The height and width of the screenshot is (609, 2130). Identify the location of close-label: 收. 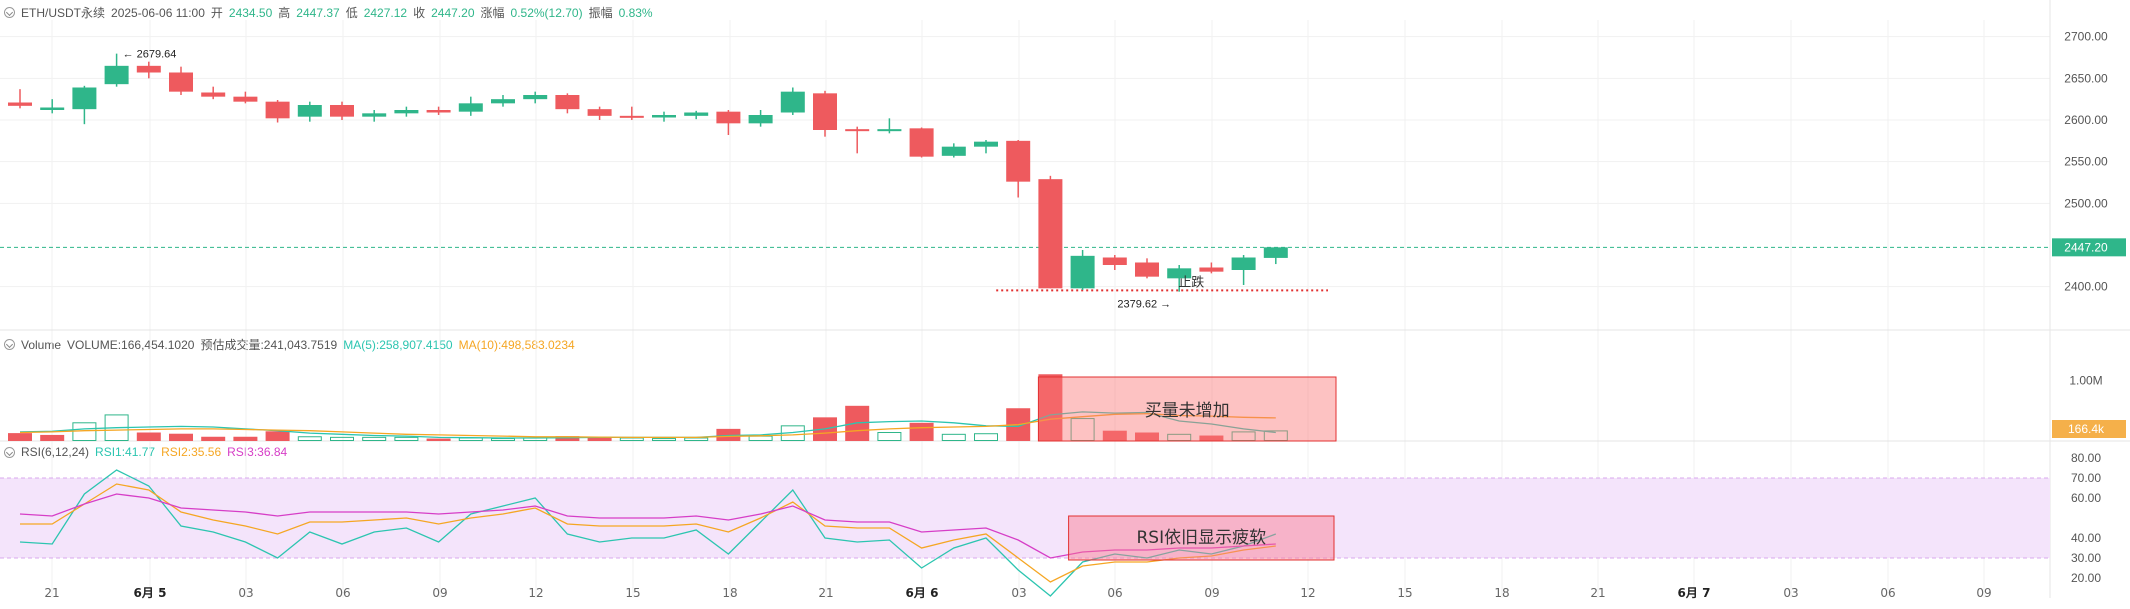
(419, 13).